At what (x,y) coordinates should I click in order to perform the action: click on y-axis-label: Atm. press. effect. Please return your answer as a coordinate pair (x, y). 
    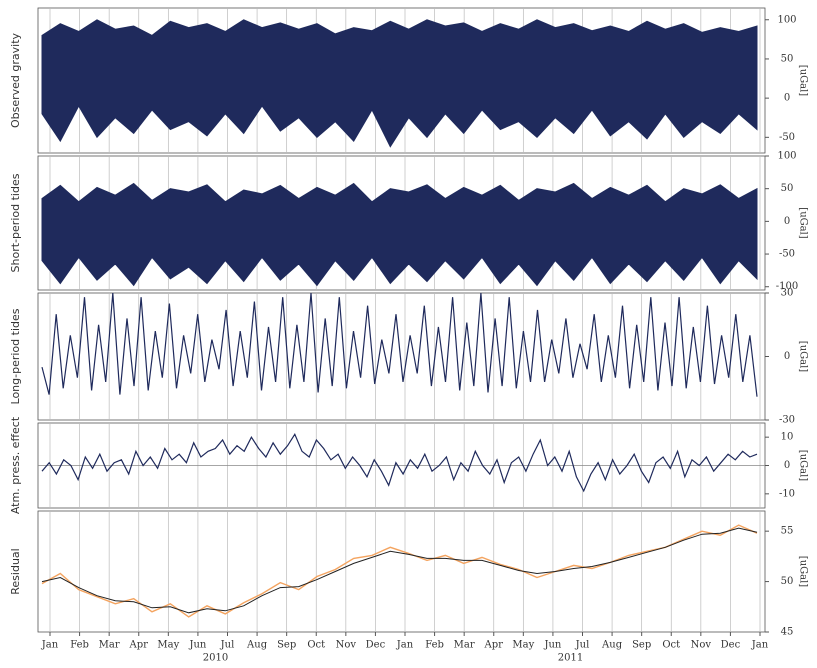
    Looking at the image, I should click on (15, 465).